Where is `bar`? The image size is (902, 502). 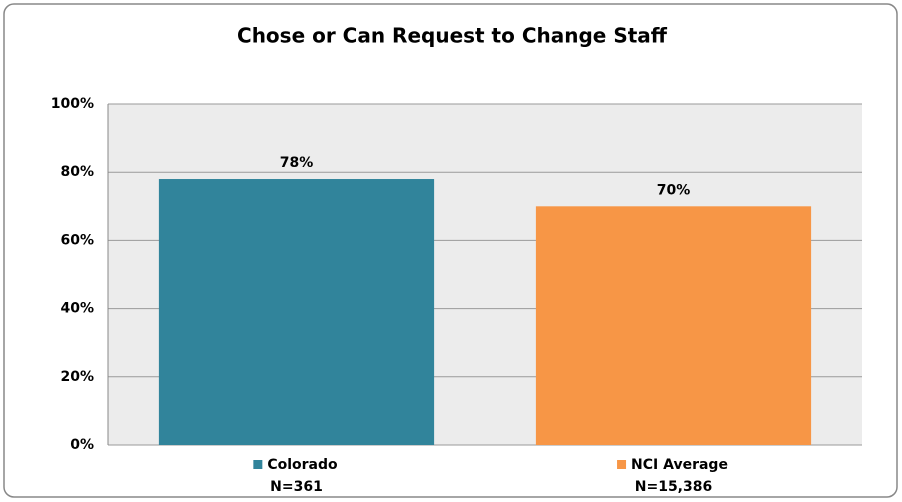
bar is located at coordinates (673, 325).